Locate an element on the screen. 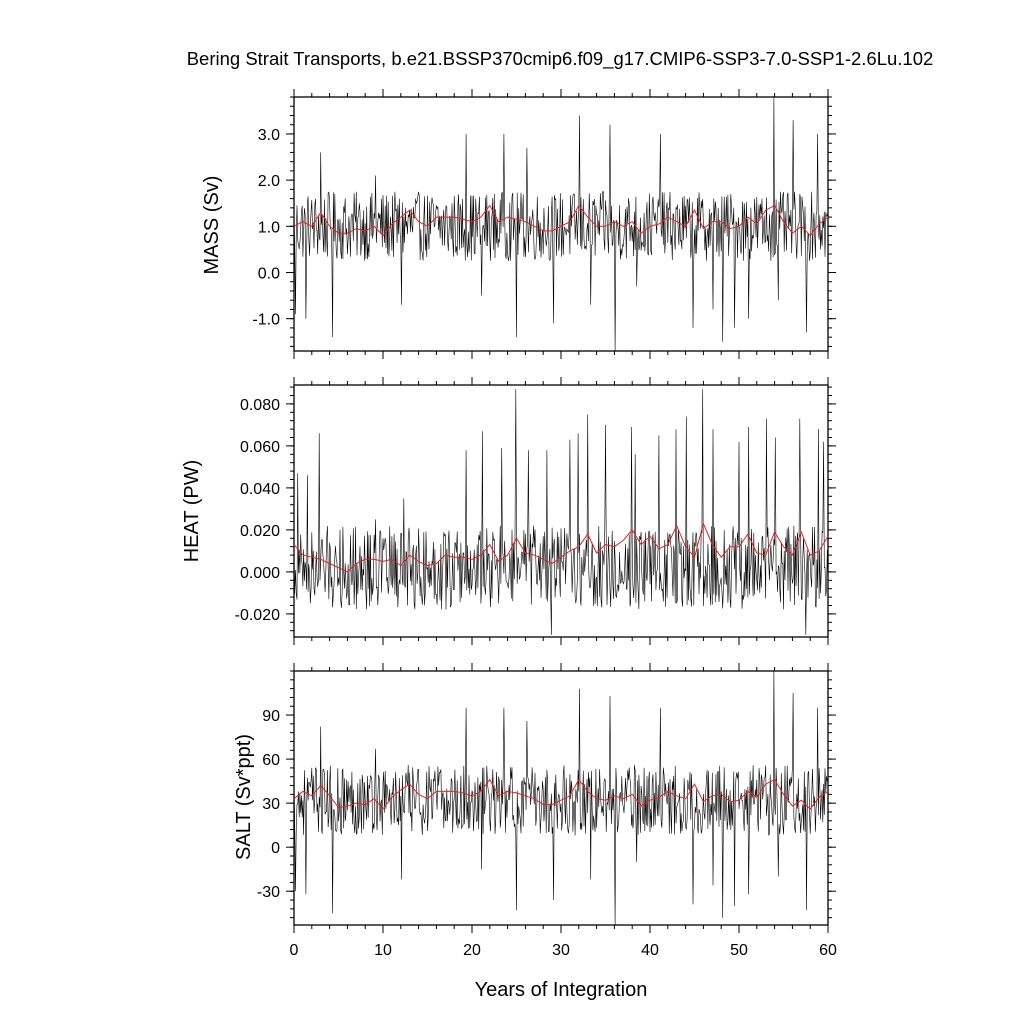 The width and height of the screenshot is (1024, 1024). panel-frame is located at coordinates (561, 511).